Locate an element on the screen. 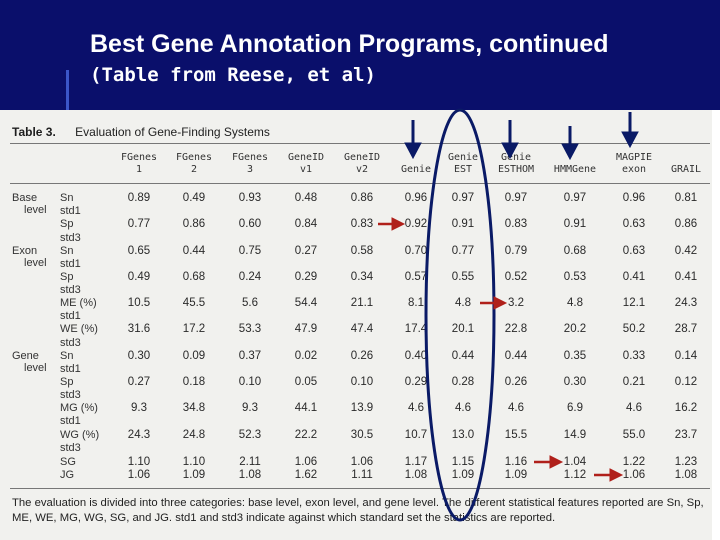 The height and width of the screenshot is (540, 720). header-accent-line is located at coordinates (67, 90).